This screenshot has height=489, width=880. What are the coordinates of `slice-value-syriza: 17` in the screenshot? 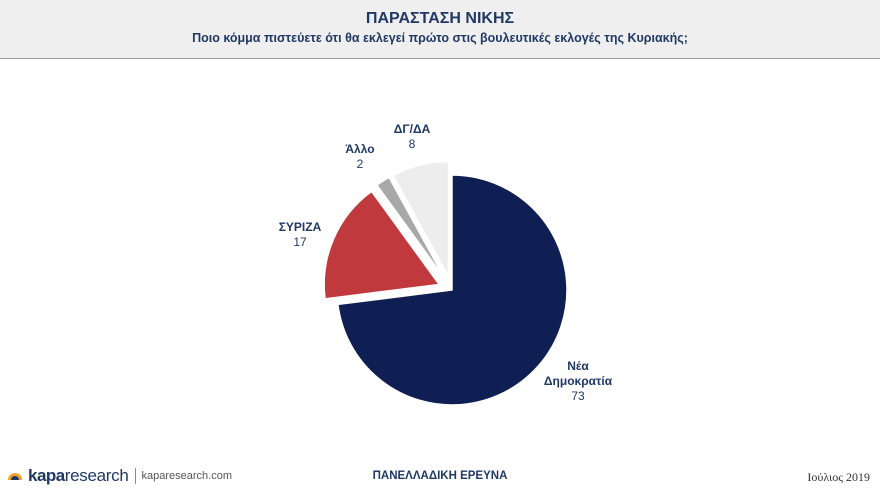 It's located at (300, 242).